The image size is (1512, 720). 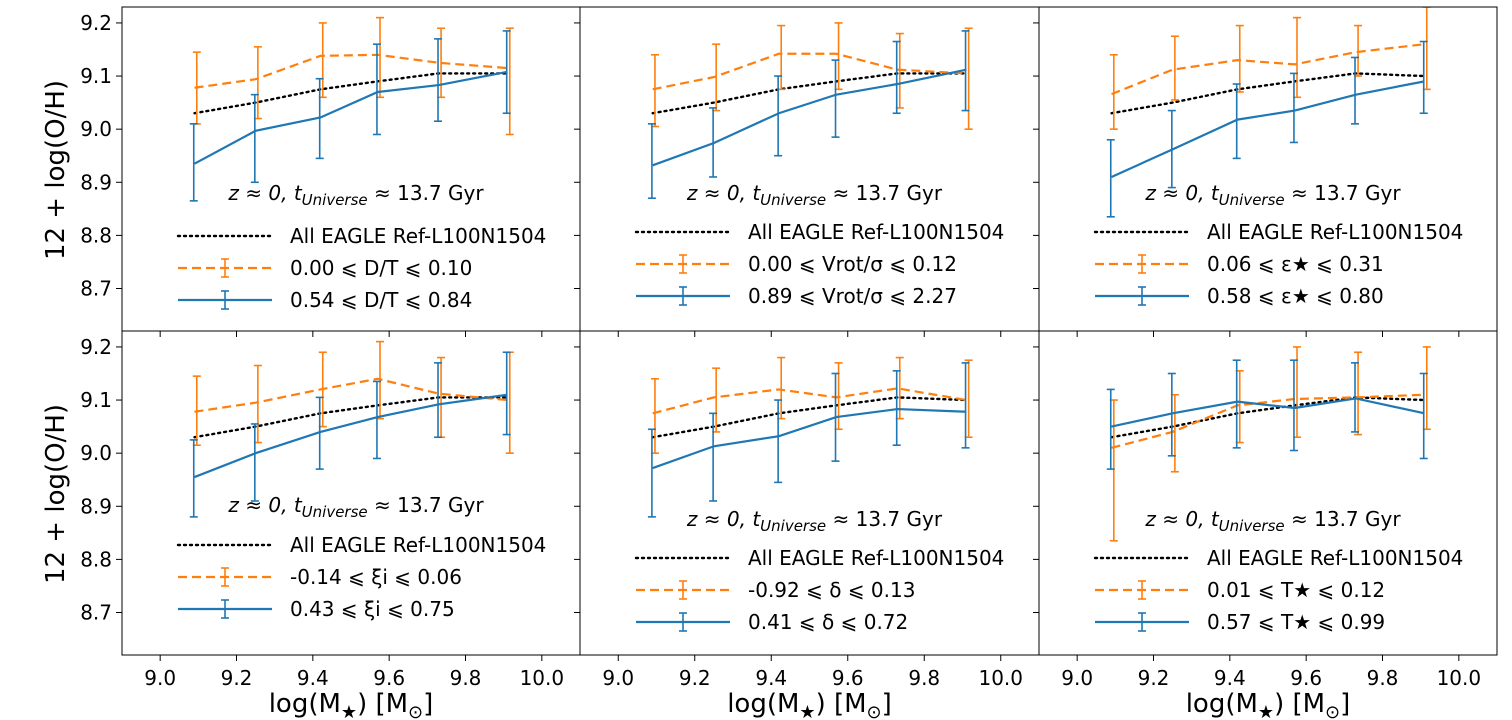 What do you see at coordinates (372, 609) in the screenshot?
I see `legend-label: 0.43 ⩽ ξi ⩽ 0.75` at bounding box center [372, 609].